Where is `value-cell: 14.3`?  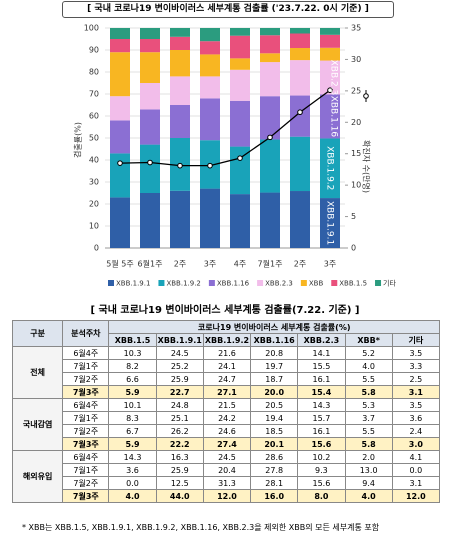 value-cell: 14.3 is located at coordinates (321, 405).